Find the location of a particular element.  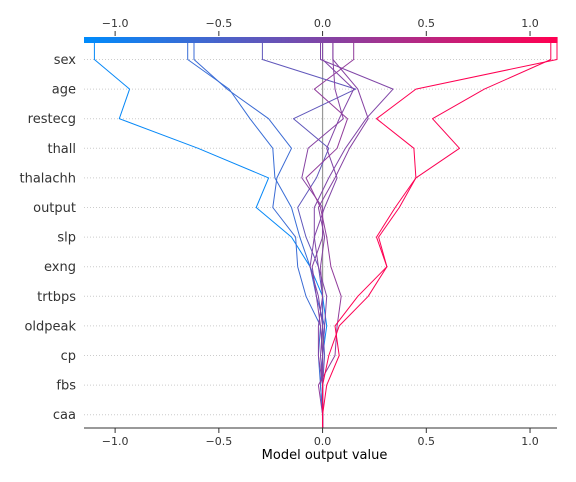

feature-label-restecg: restecg is located at coordinates (52, 119).